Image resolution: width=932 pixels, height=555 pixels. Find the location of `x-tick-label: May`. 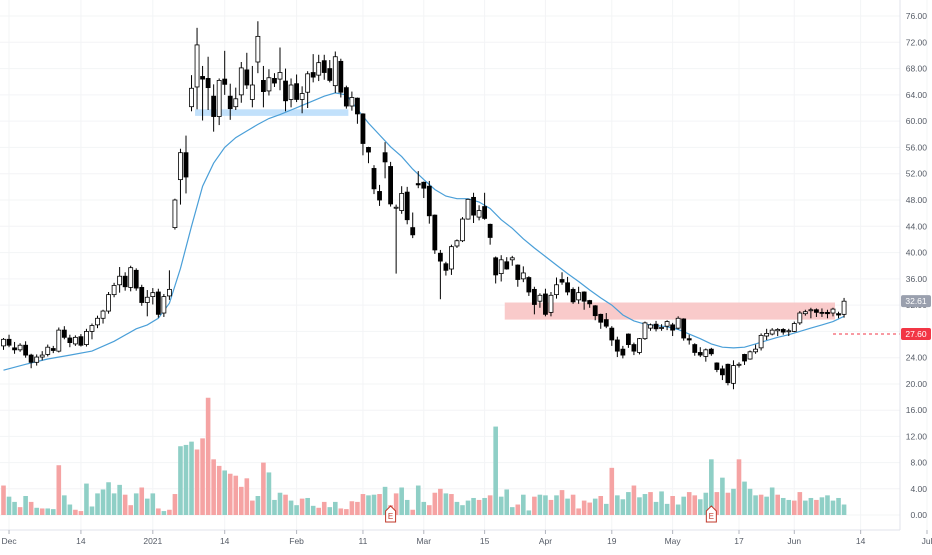

x-tick-label: May is located at coordinates (673, 541).